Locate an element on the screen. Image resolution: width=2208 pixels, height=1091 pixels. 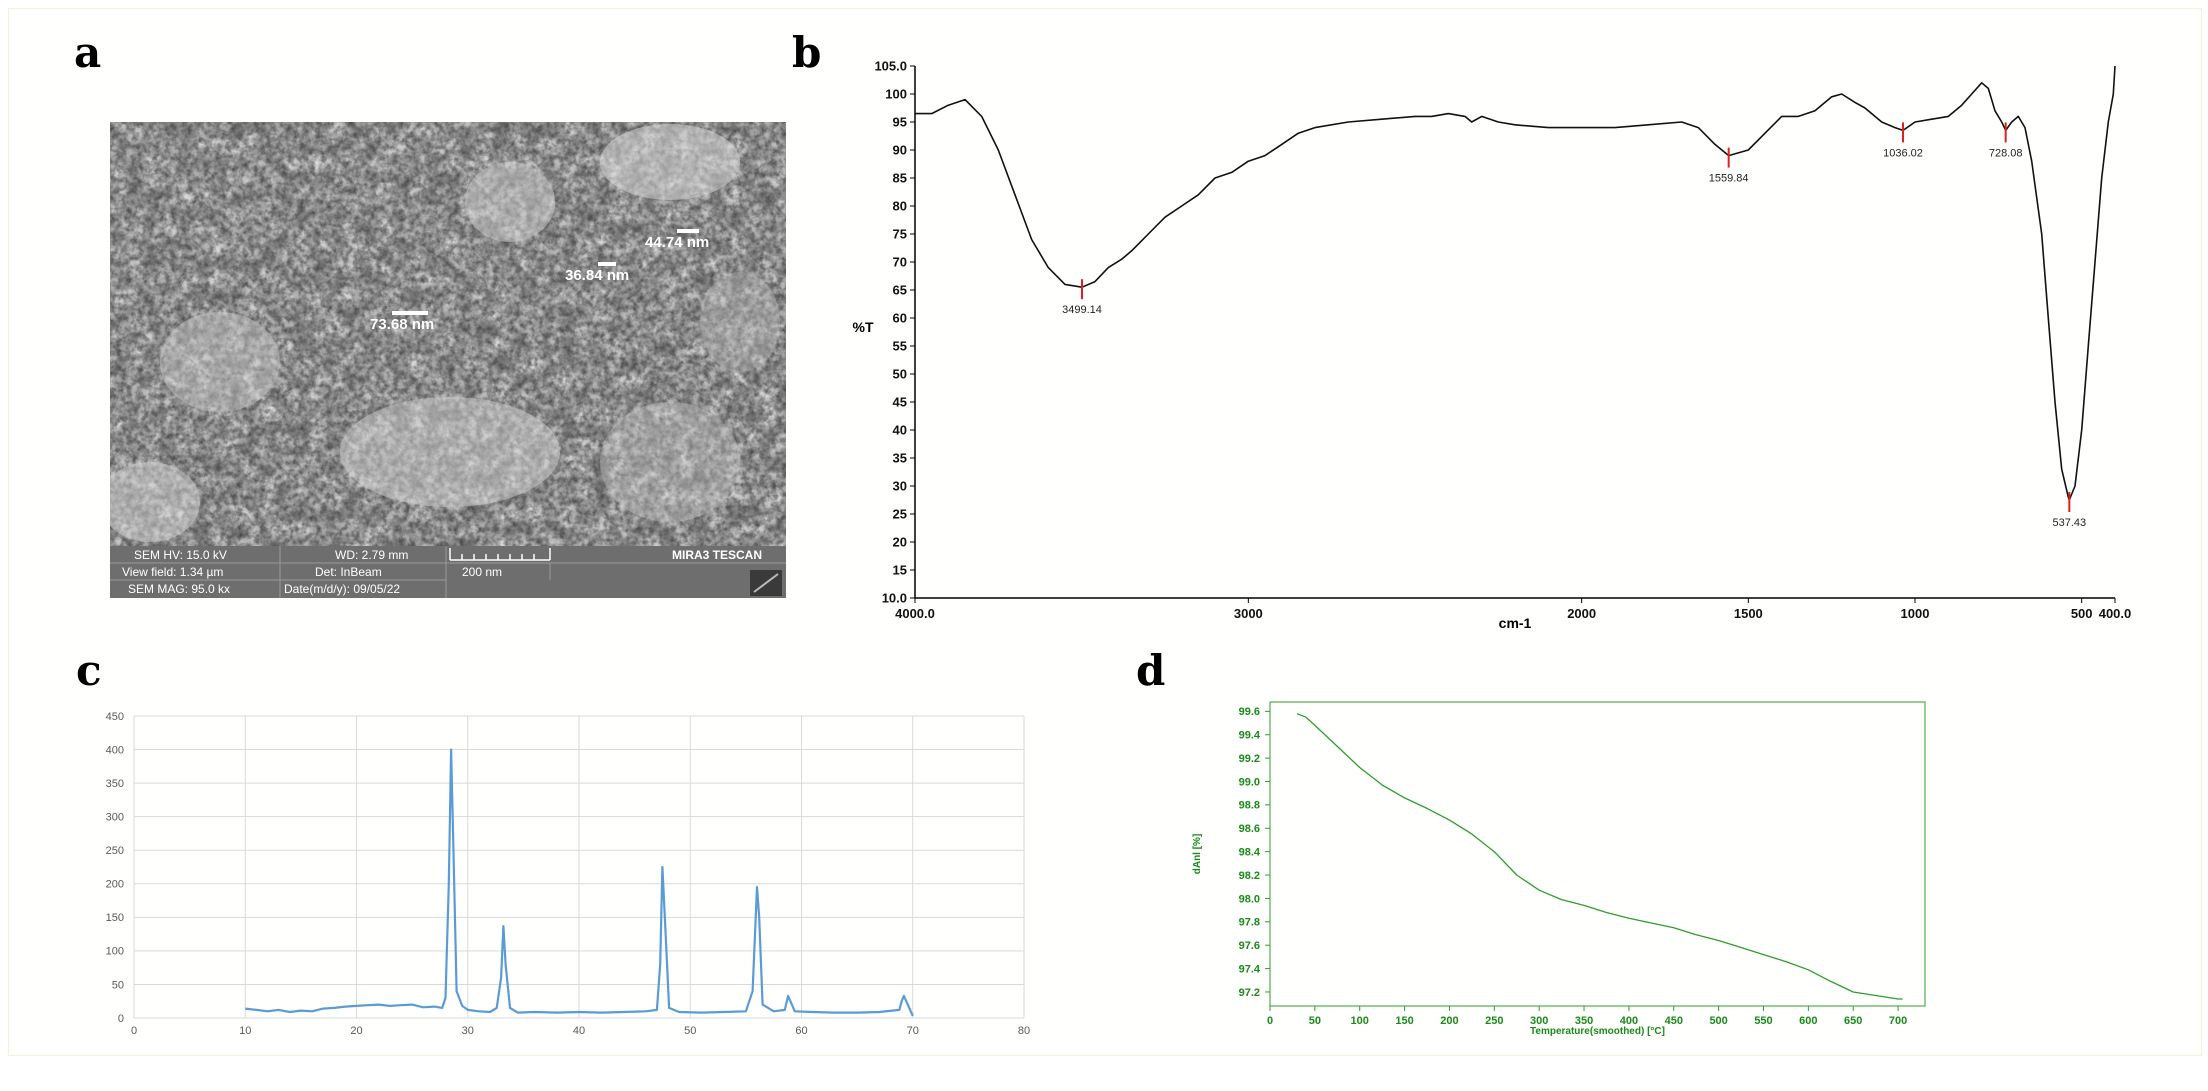
y-tick-label: 97.2 is located at coordinates (1249, 993).